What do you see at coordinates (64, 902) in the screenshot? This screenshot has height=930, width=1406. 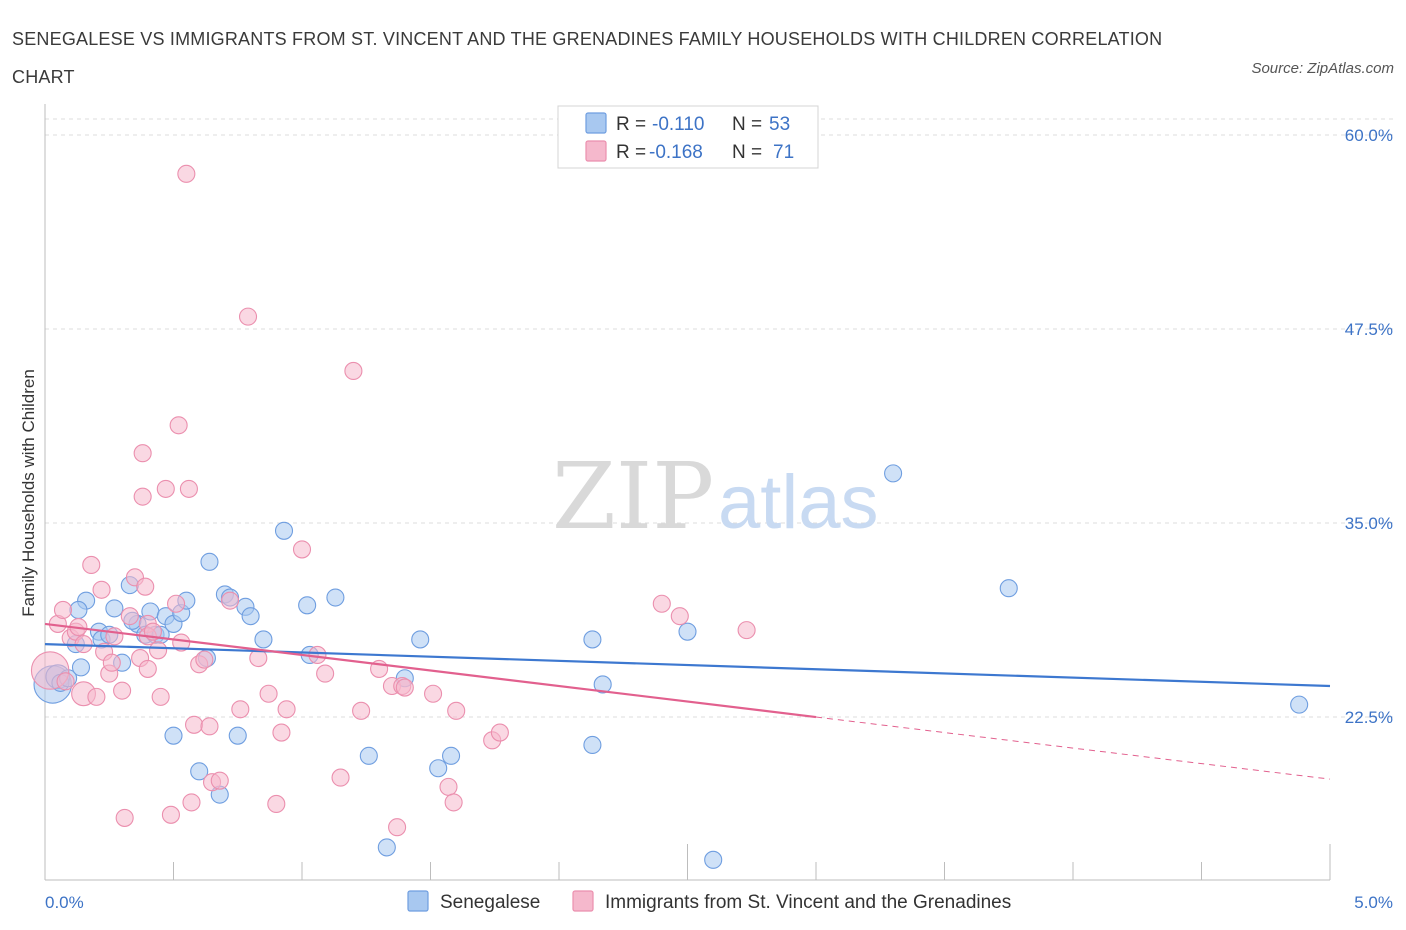 I see `x-tick-label: 0.0%` at bounding box center [64, 902].